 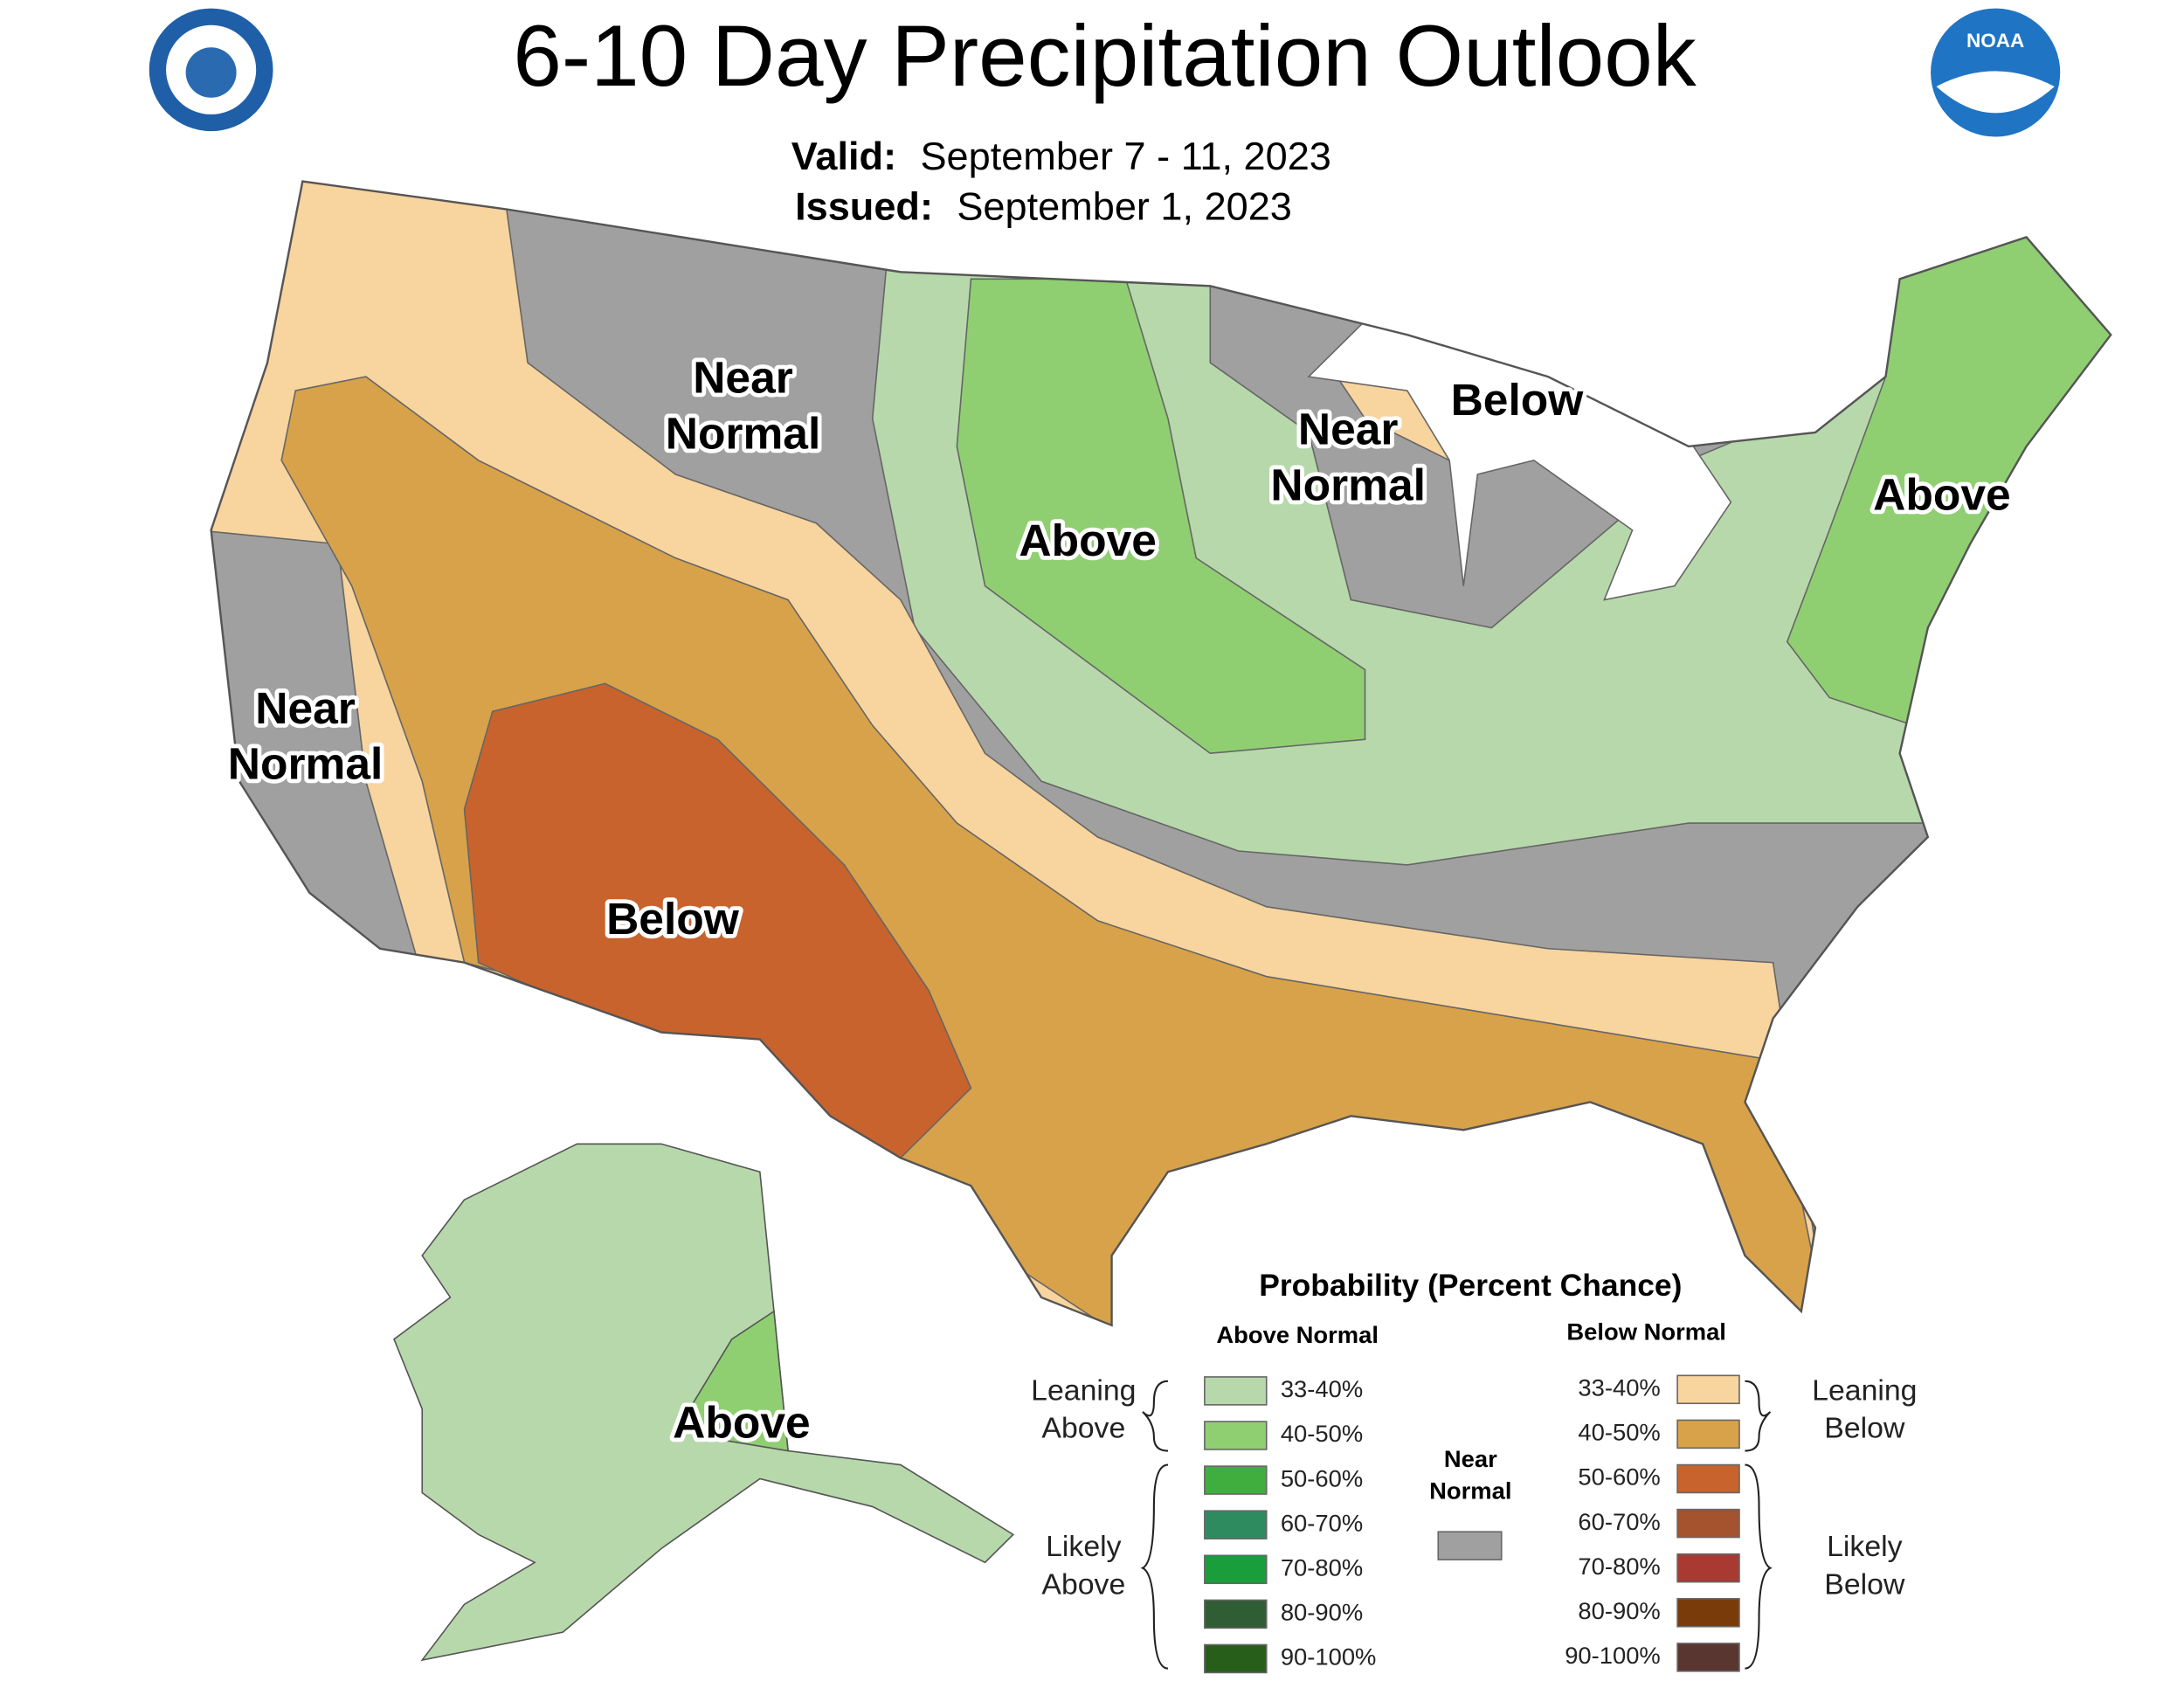 What do you see at coordinates (864, 205) in the screenshot?
I see `issued-label: Issued:` at bounding box center [864, 205].